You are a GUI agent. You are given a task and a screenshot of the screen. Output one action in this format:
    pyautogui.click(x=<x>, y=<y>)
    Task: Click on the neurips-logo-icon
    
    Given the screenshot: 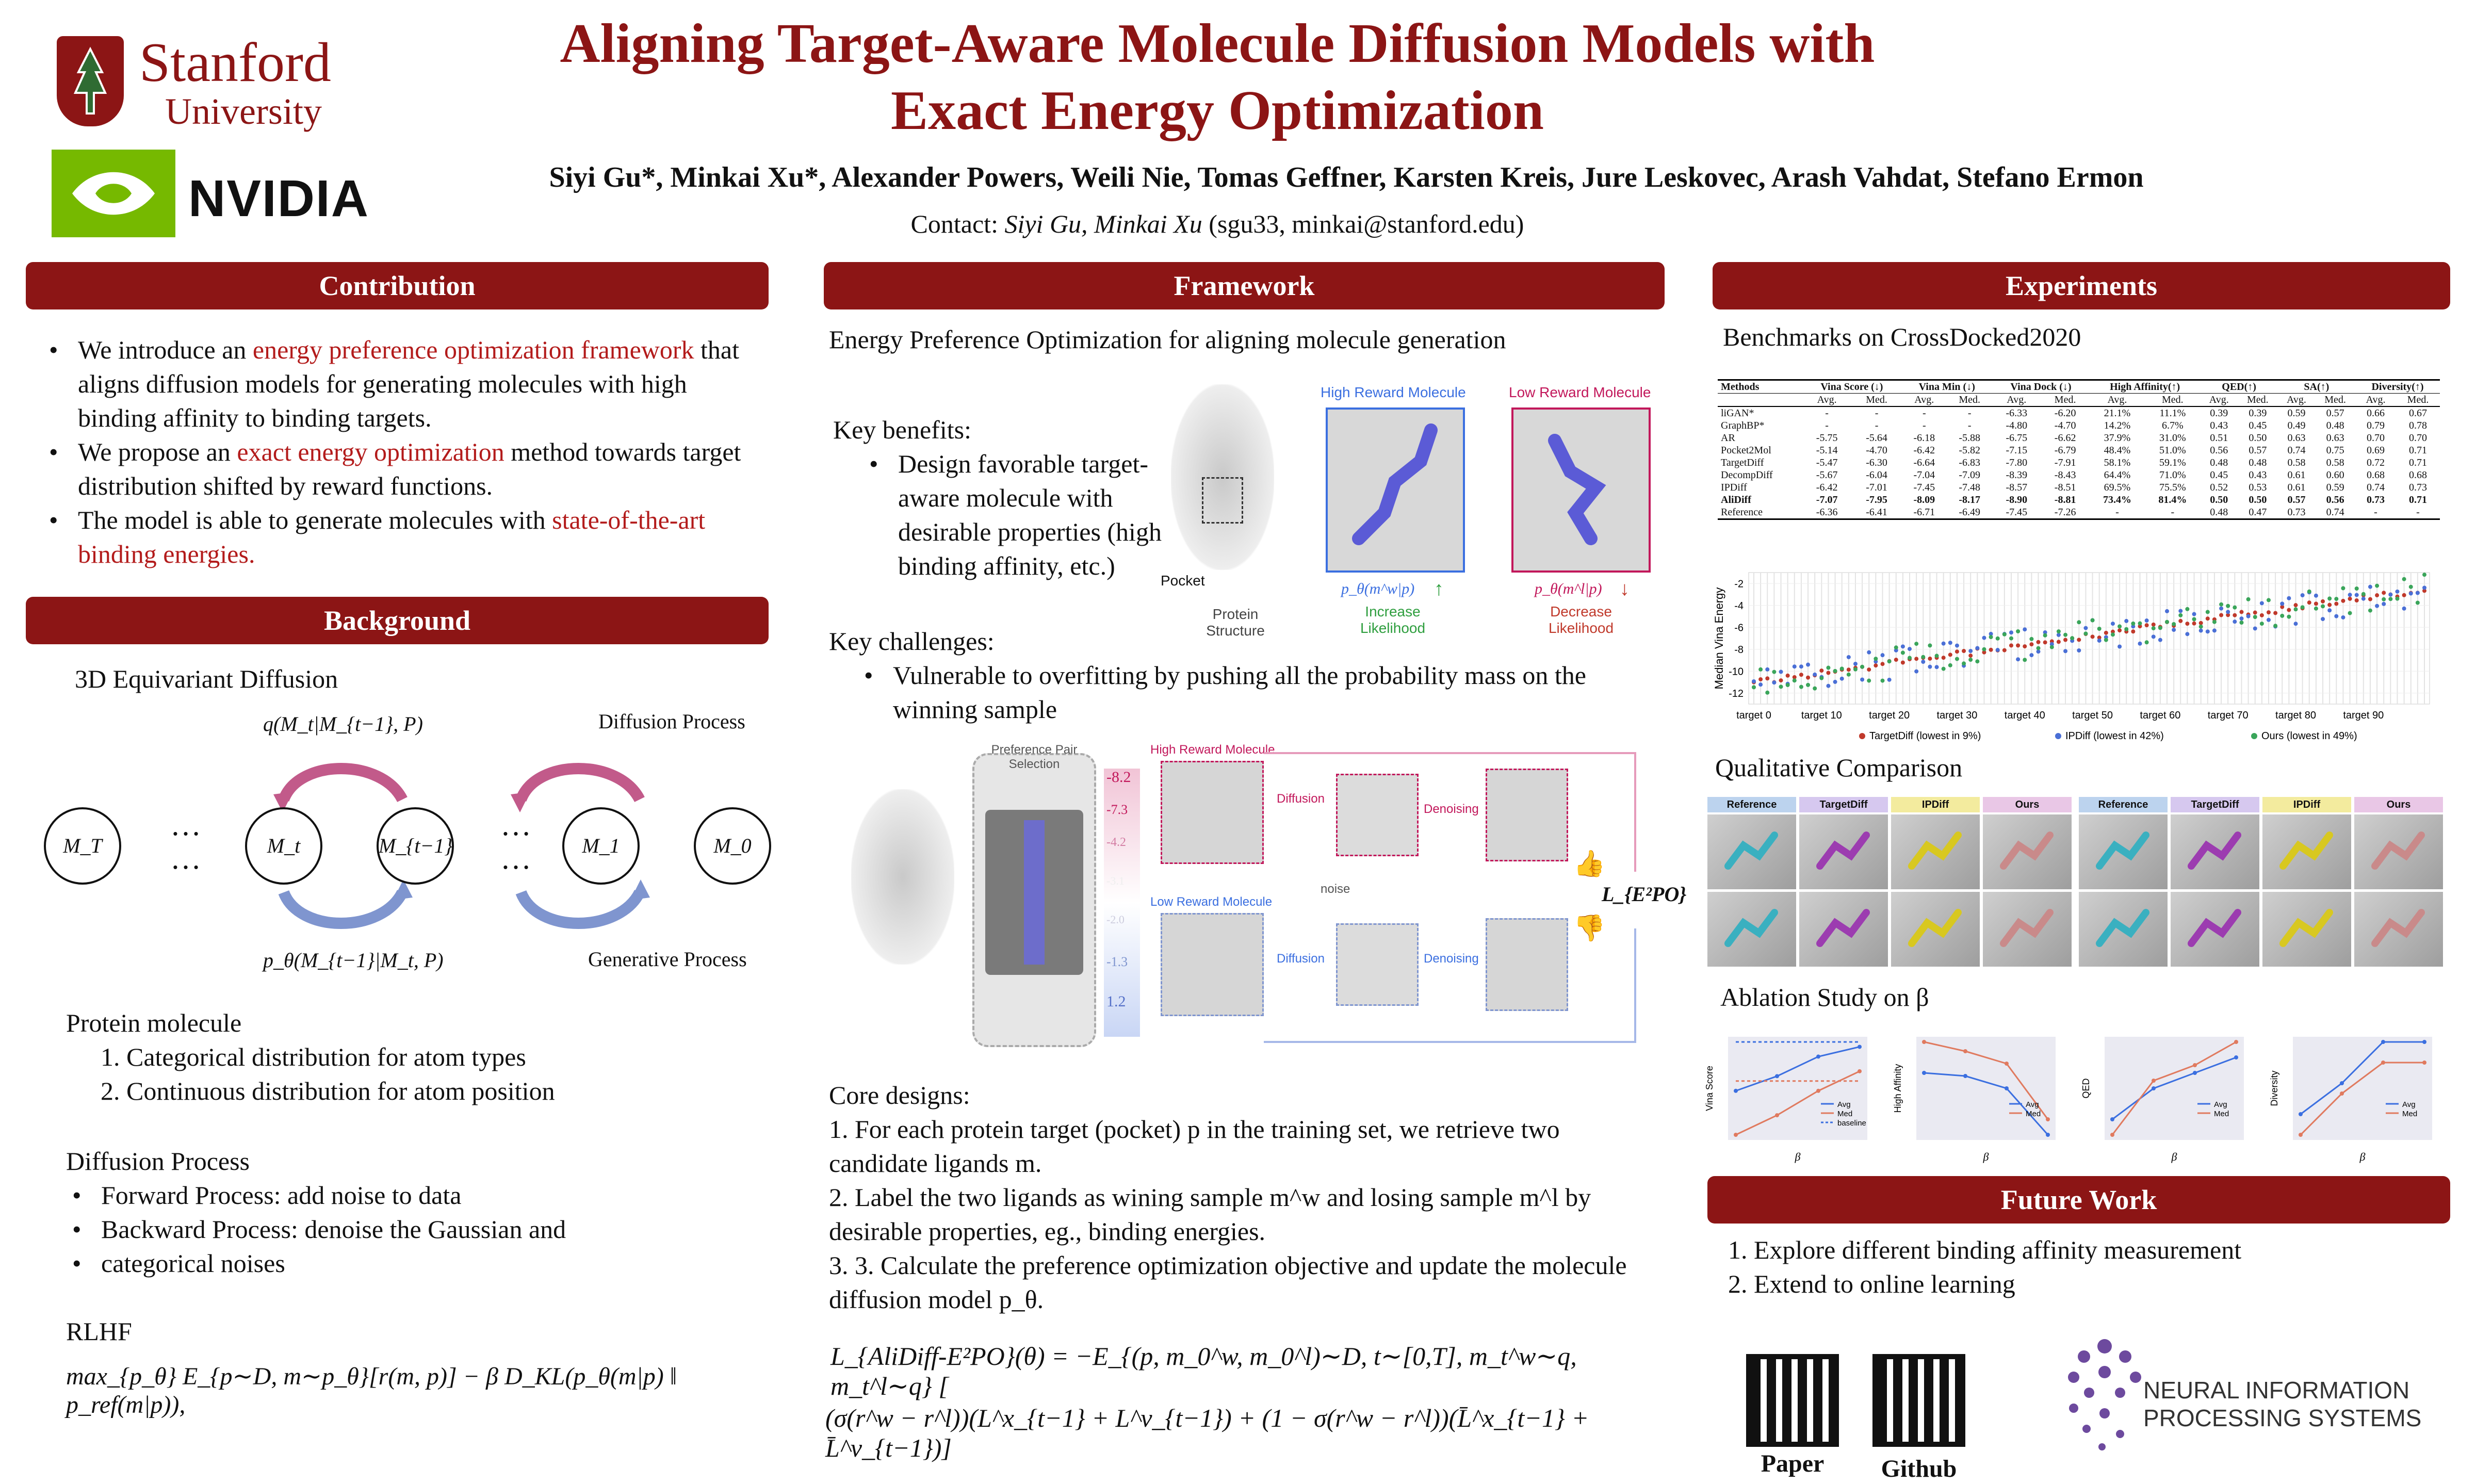 What is the action you would take?
    pyautogui.click(x=2104, y=1394)
    